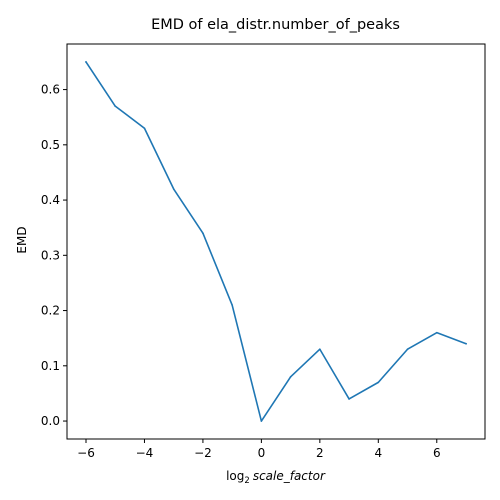  I want to click on y-tick-label: 0.5, so click(50, 145).